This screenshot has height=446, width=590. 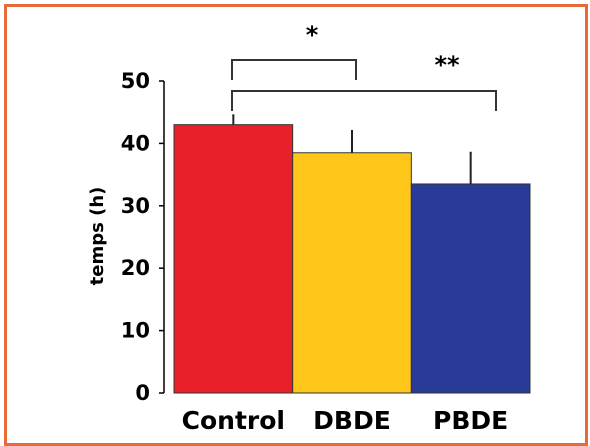 I want to click on y-tick-label-40: 40, so click(x=135, y=143).